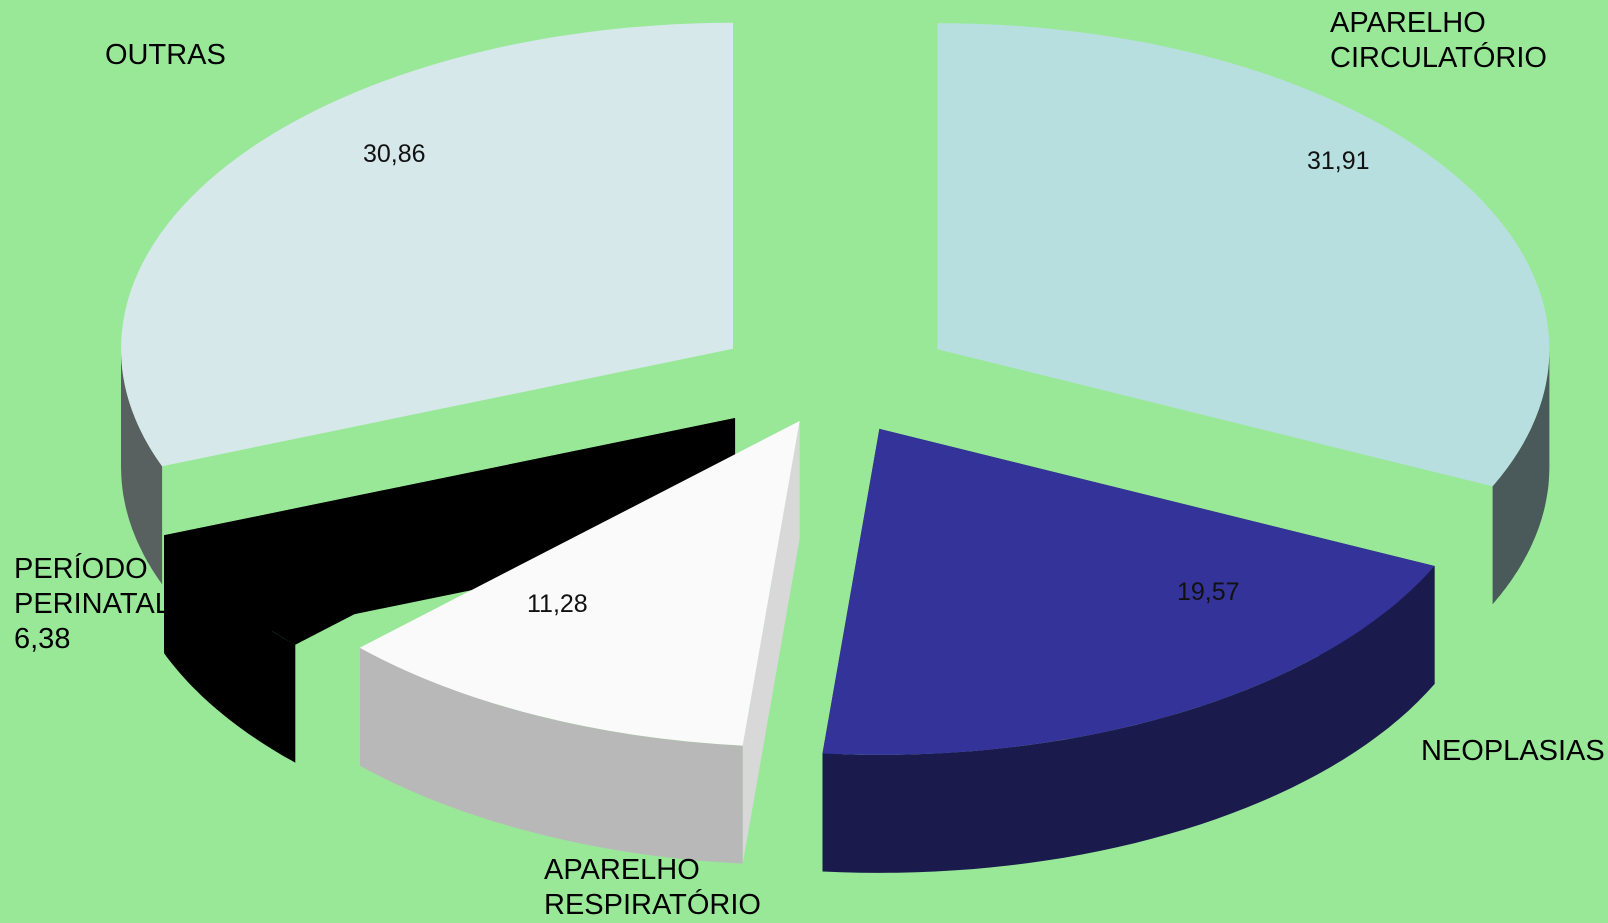  I want to click on slice-label-periodo-perinatal: PERÍODO PERINATAL 6,38, so click(92, 604).